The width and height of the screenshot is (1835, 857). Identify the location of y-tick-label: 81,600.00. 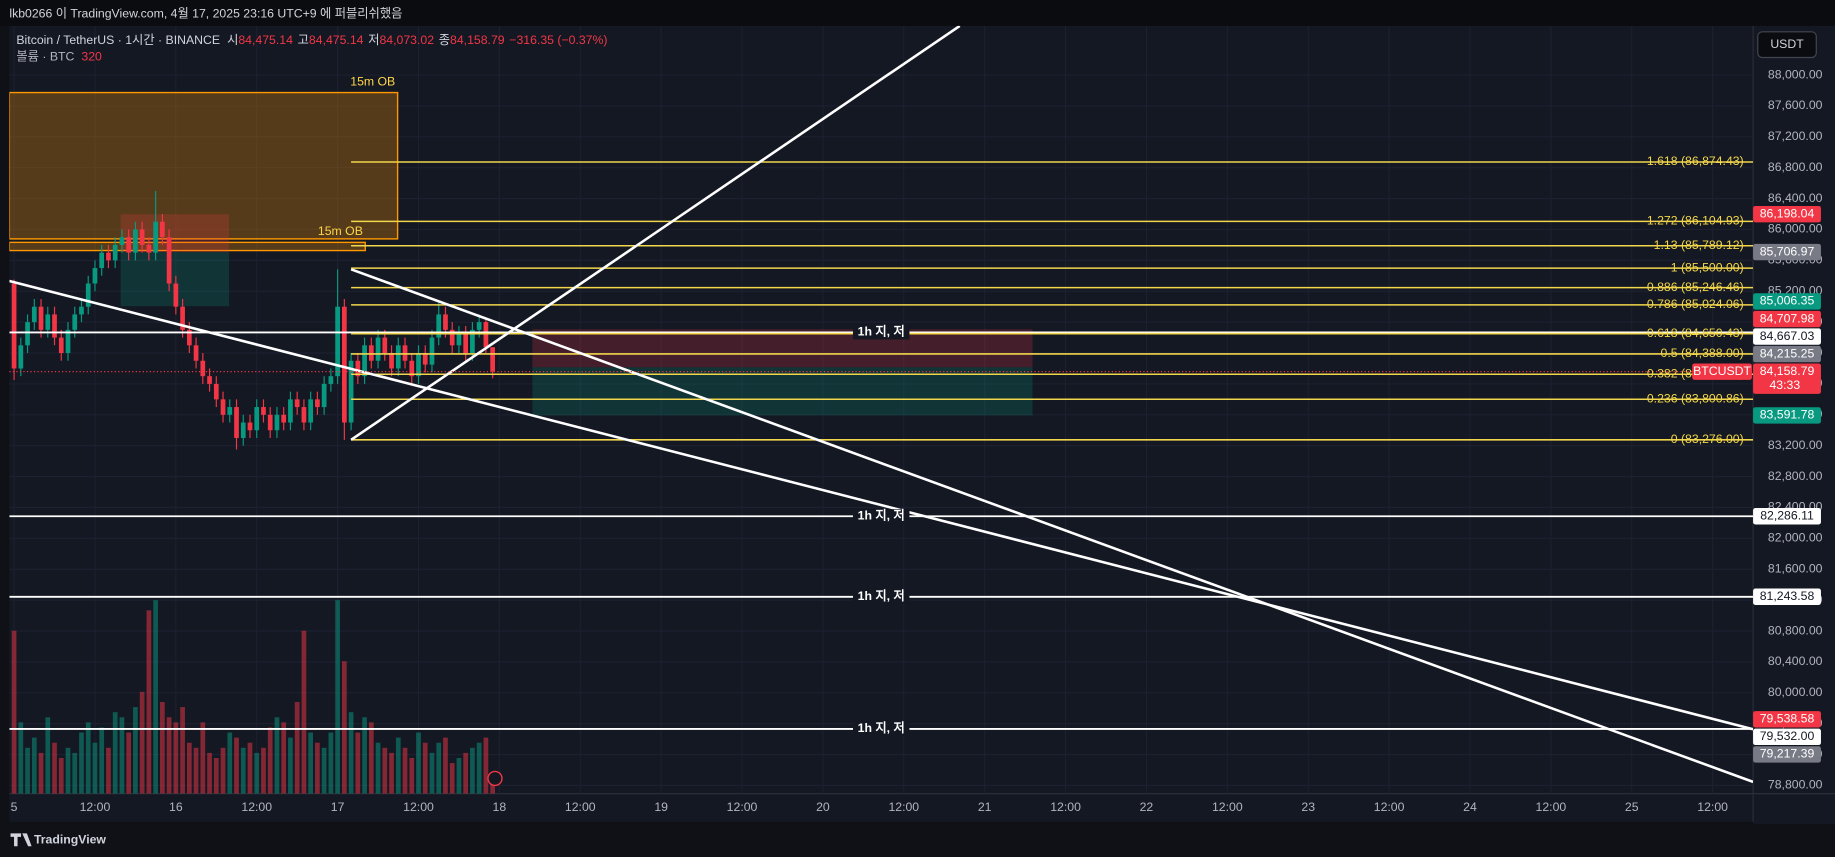
(1795, 568).